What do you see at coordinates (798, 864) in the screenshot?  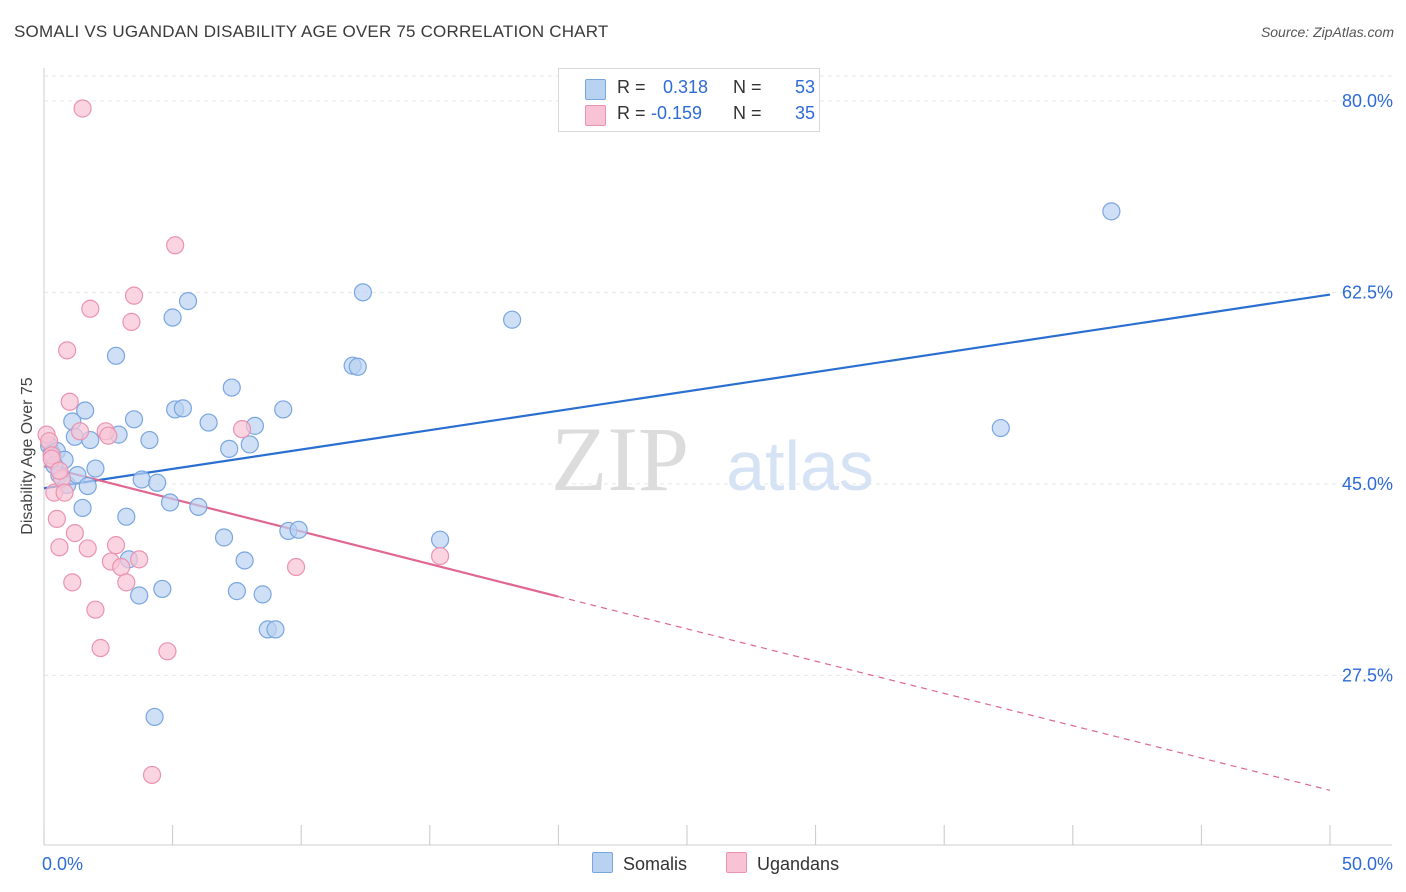 I see `ugandans-legend-label: Ugandans` at bounding box center [798, 864].